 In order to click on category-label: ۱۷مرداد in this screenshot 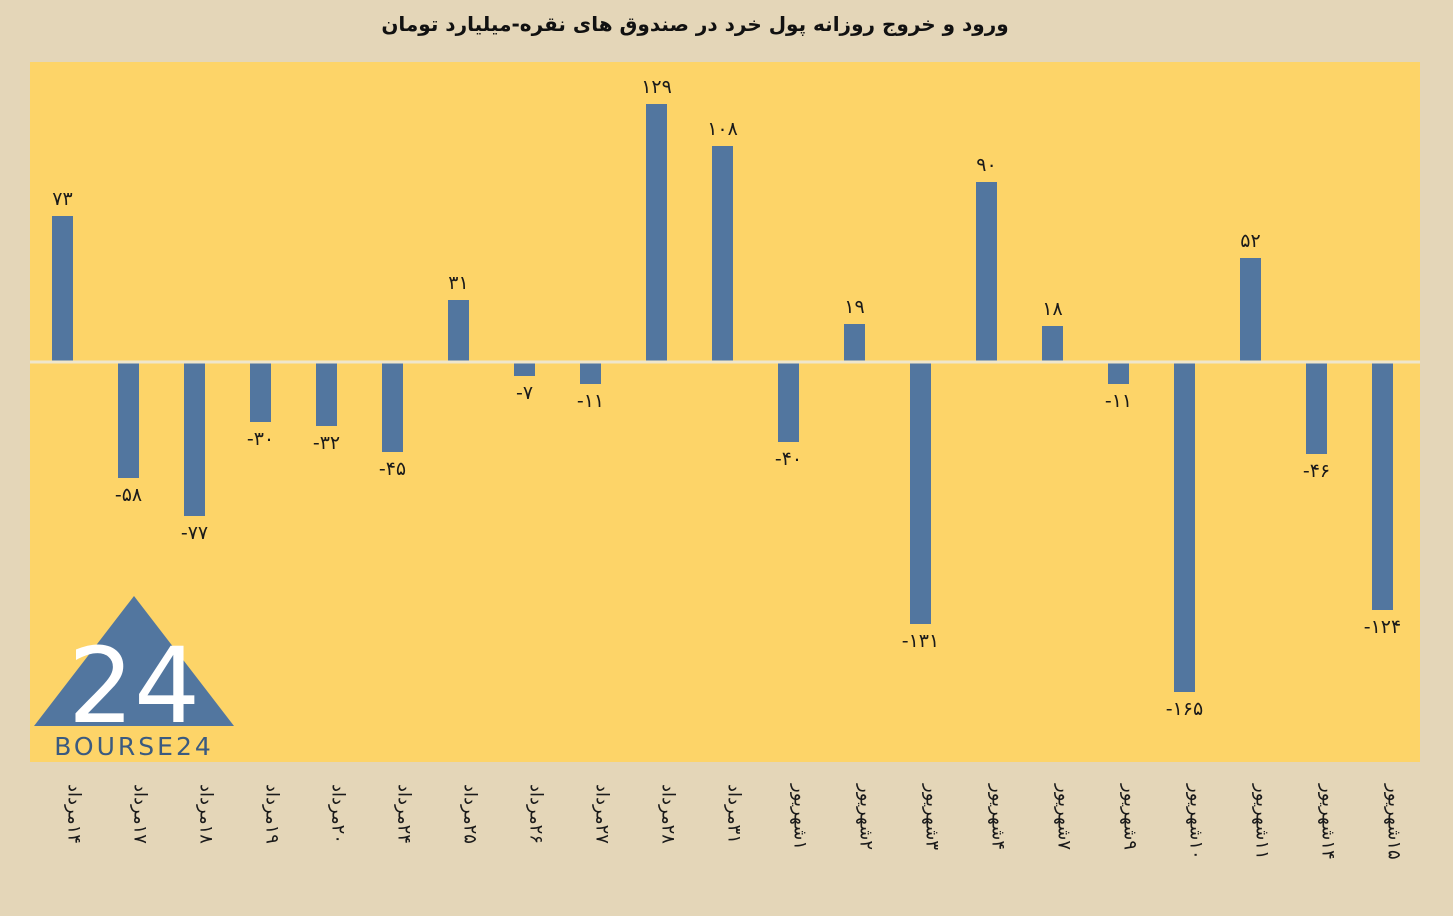, I will do `click(140, 814)`.